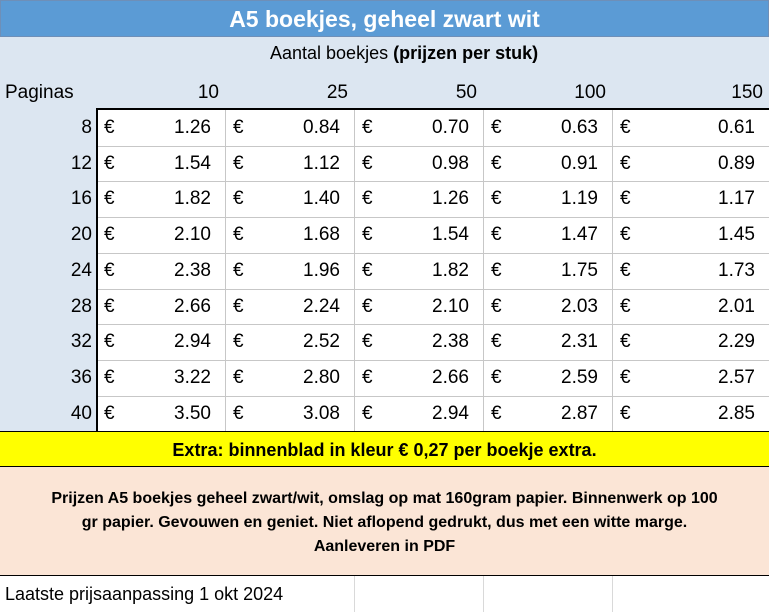 The height and width of the screenshot is (612, 769). I want to click on price-cell: 3.08, so click(321, 413).